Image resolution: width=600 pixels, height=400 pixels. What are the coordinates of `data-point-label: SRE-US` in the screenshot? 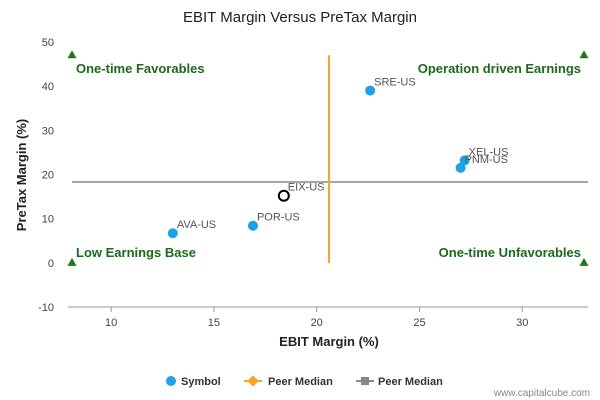 It's located at (395, 83).